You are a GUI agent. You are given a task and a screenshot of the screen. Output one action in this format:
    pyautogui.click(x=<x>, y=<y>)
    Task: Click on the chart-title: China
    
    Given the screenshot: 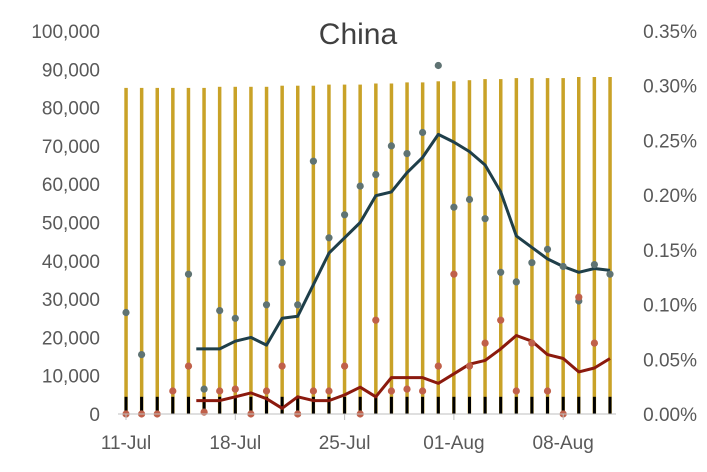 What is the action you would take?
    pyautogui.click(x=358, y=34)
    